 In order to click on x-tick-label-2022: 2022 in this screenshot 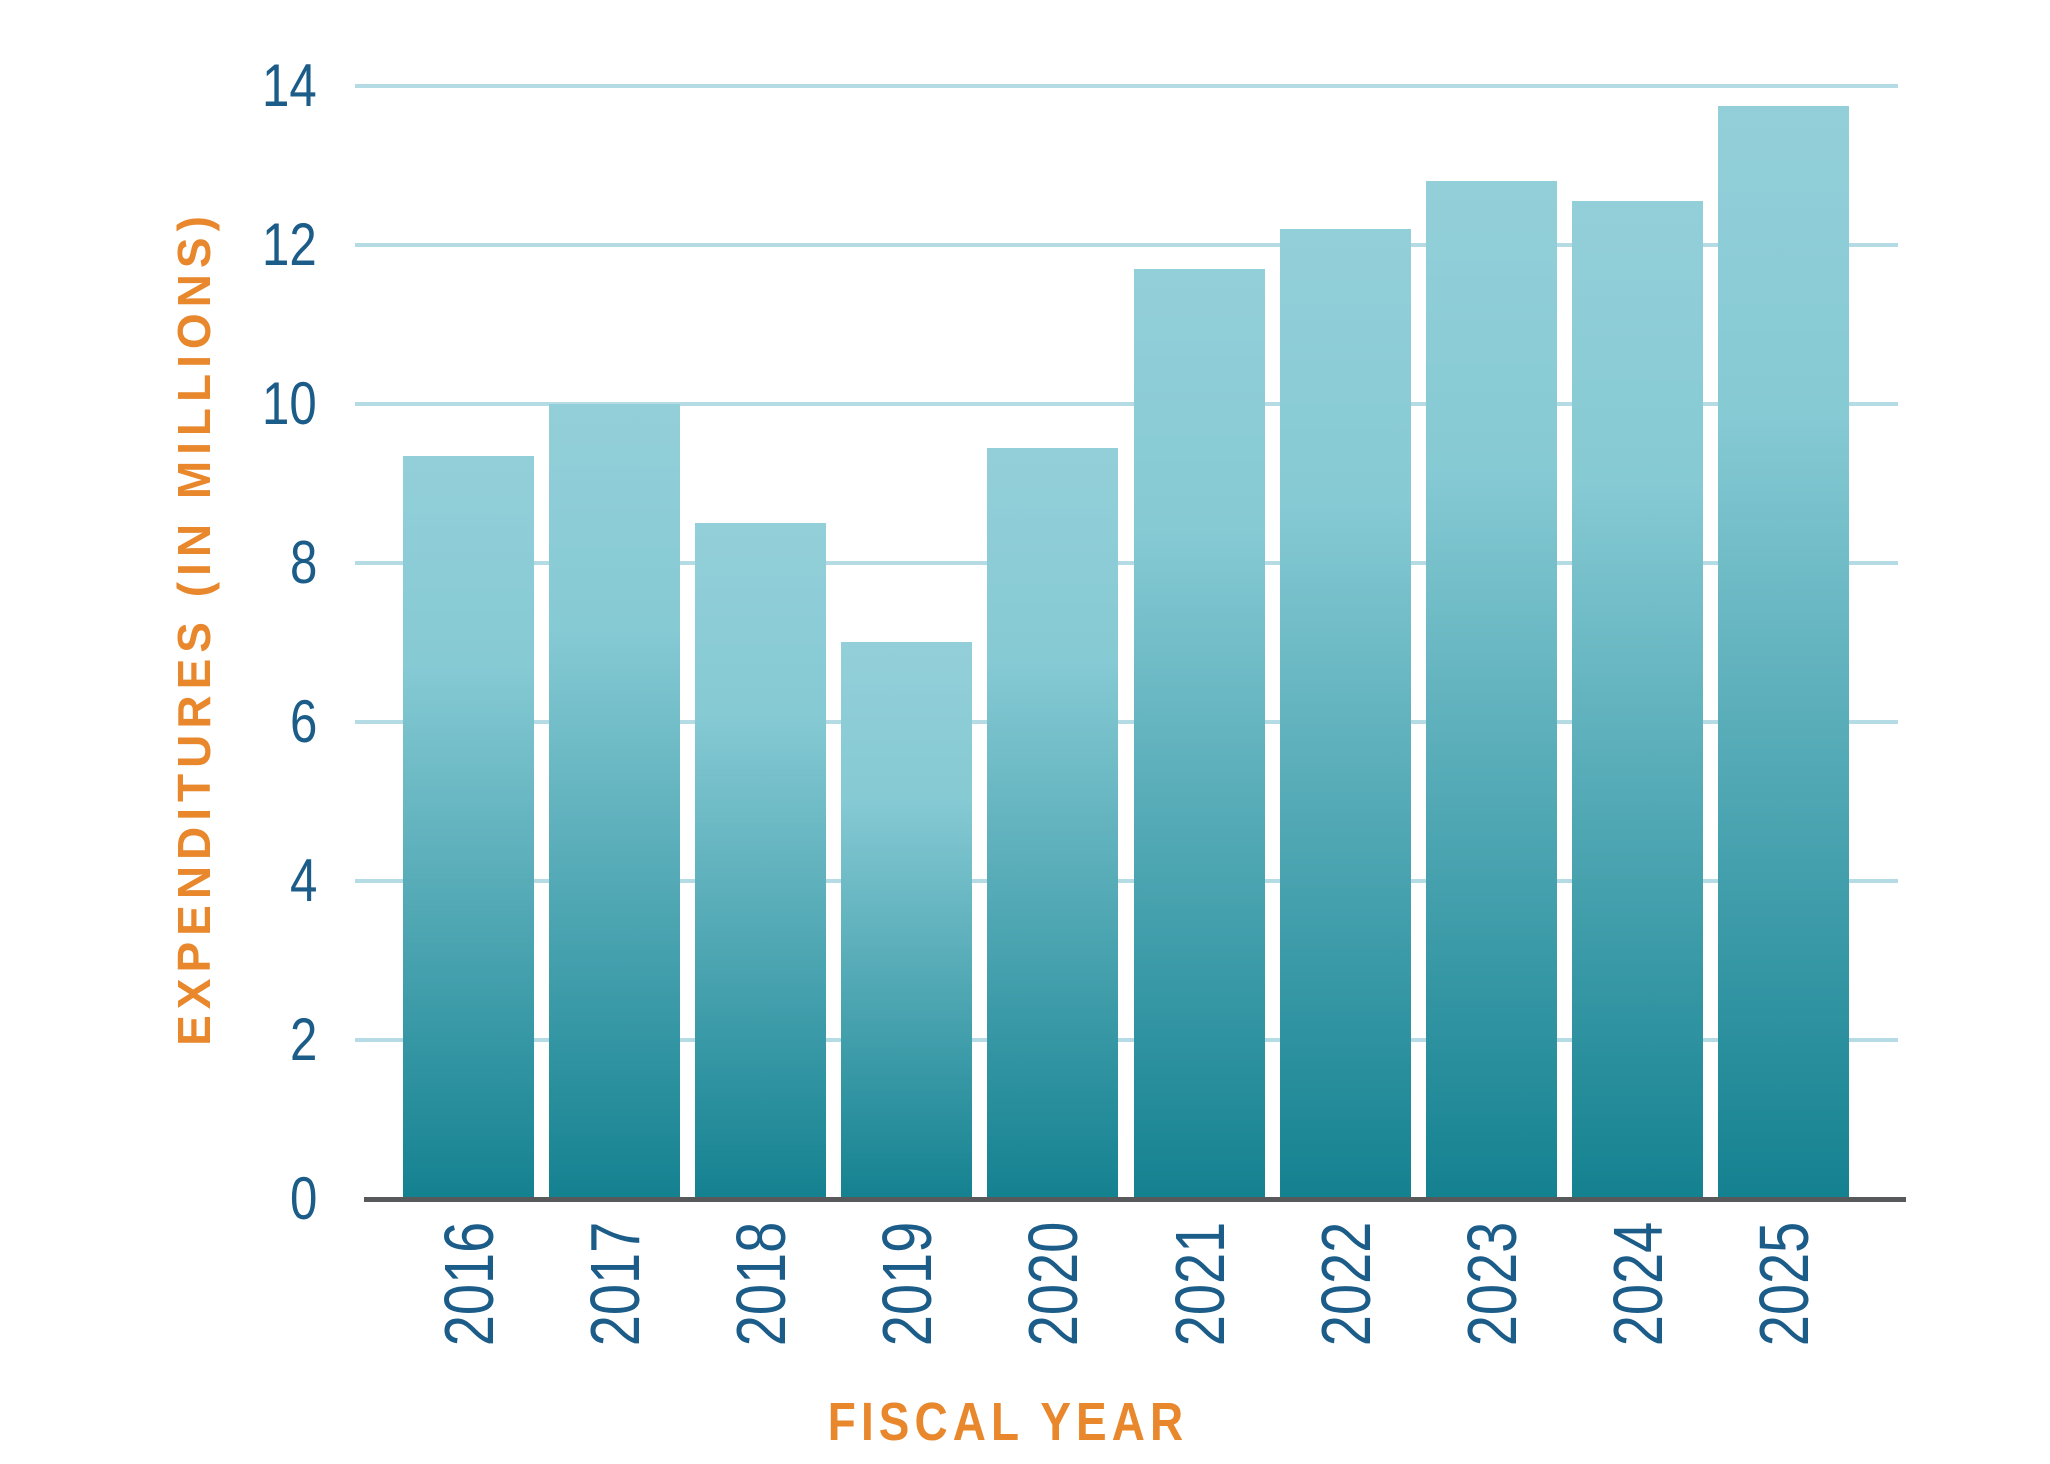, I will do `click(1345, 1284)`.